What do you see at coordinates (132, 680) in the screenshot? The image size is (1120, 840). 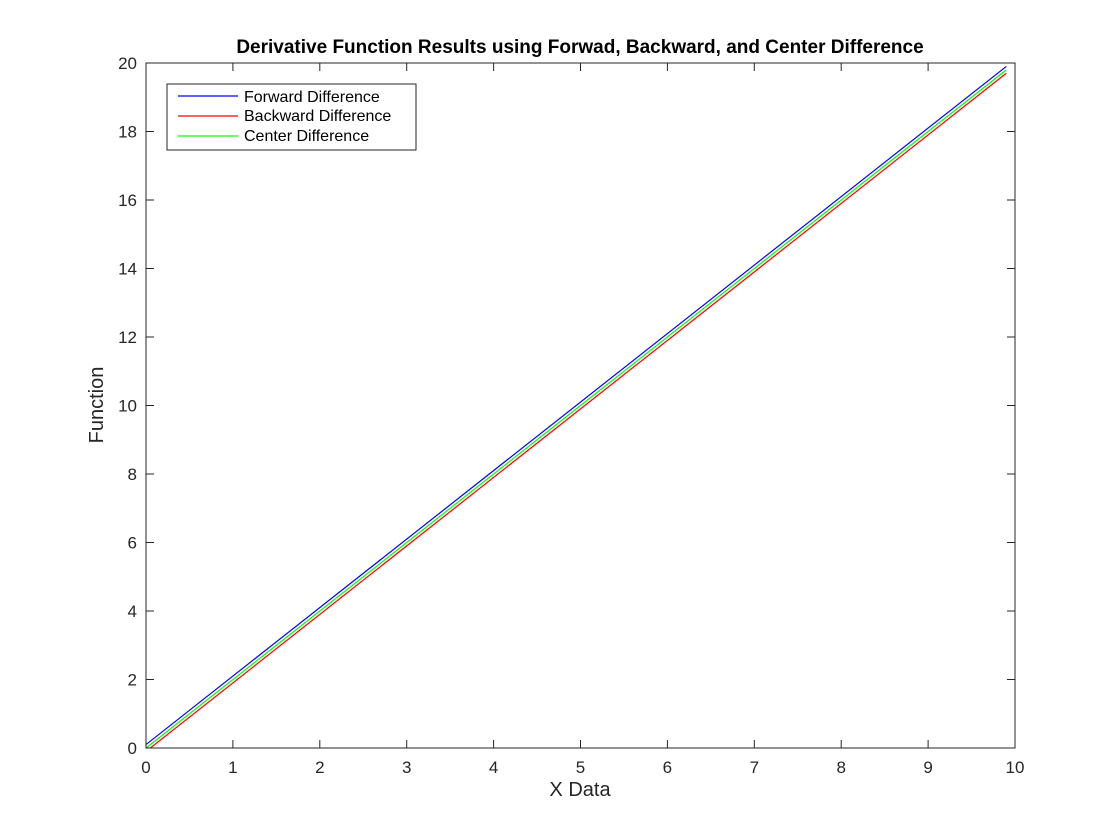 I see `y-tick-label-1: 2` at bounding box center [132, 680].